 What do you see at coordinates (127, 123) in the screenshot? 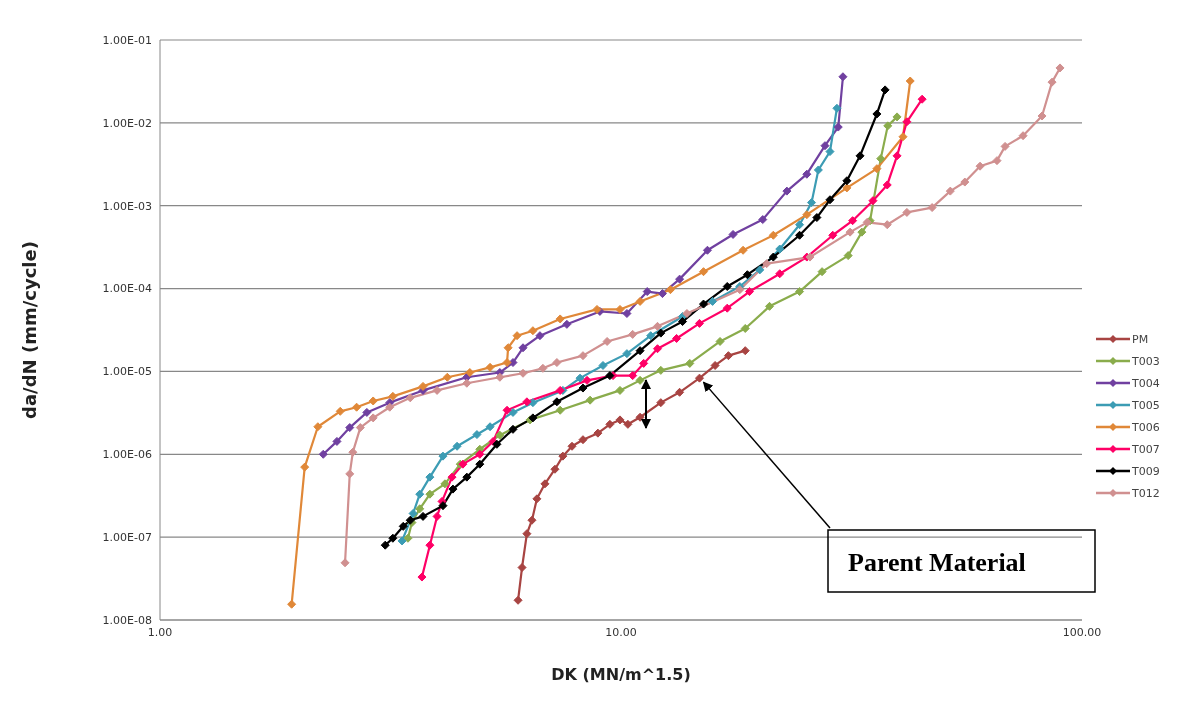
I see `y-tick-label: 1.00E-02` at bounding box center [127, 123].